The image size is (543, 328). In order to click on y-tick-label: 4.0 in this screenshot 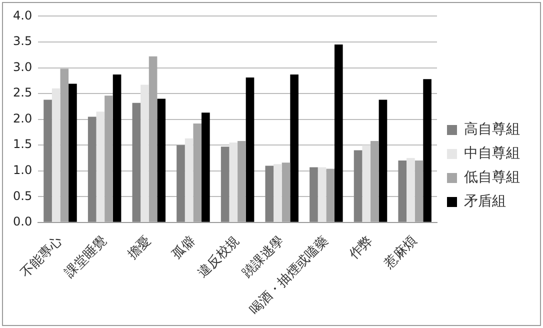, I will do `click(22, 15)`.